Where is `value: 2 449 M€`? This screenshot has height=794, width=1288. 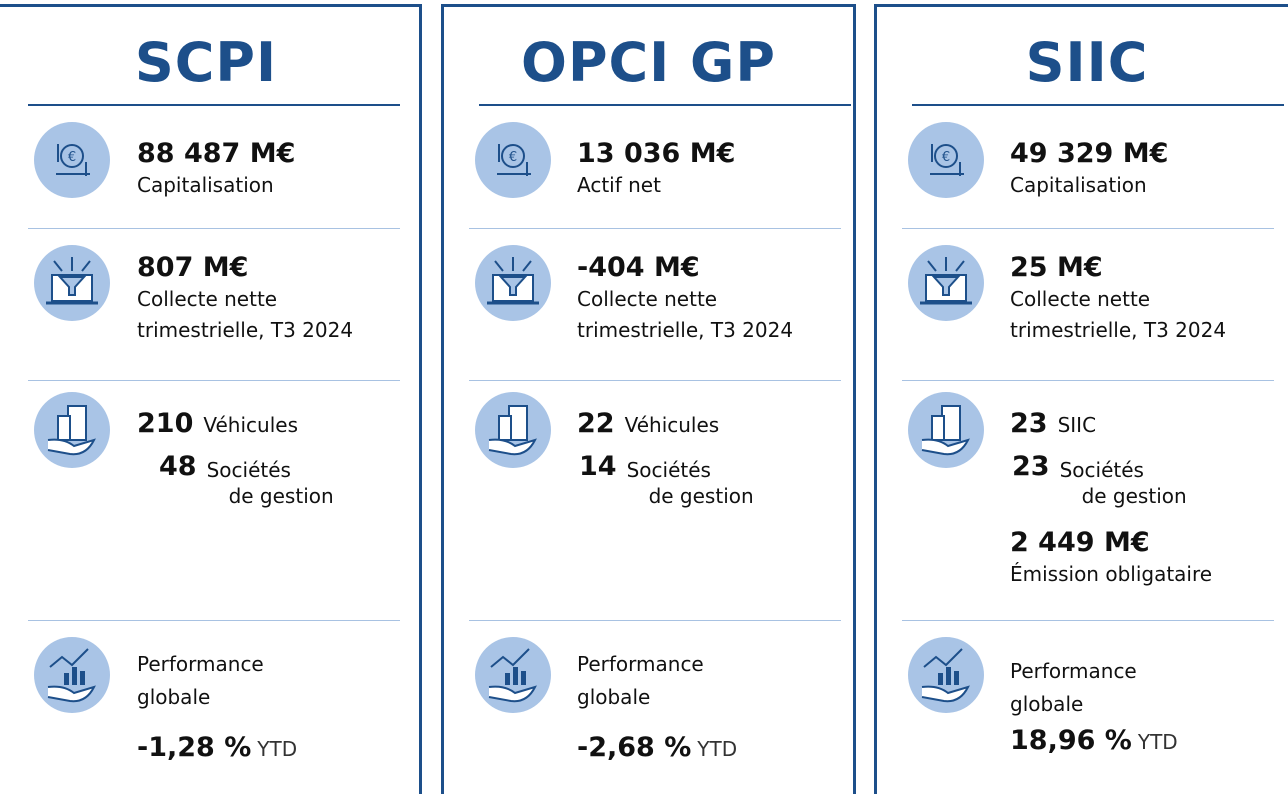
value: 2 449 M€ is located at coordinates (1080, 542).